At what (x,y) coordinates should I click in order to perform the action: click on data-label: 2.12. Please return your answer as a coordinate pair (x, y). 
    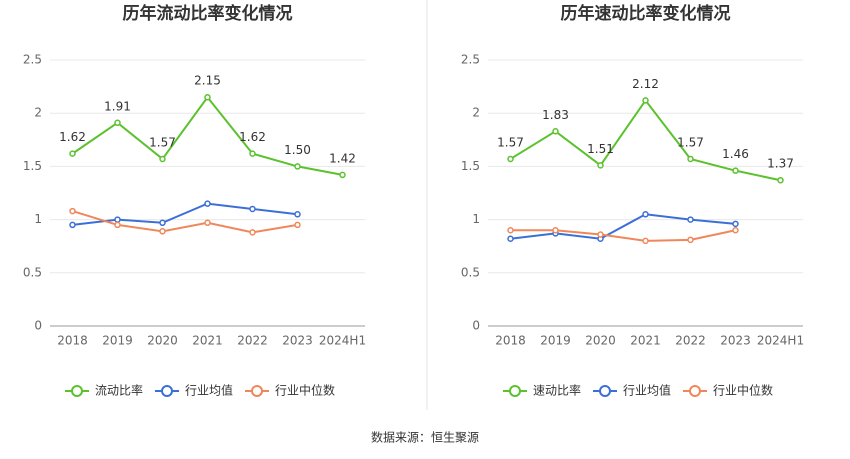
    Looking at the image, I should click on (645, 84).